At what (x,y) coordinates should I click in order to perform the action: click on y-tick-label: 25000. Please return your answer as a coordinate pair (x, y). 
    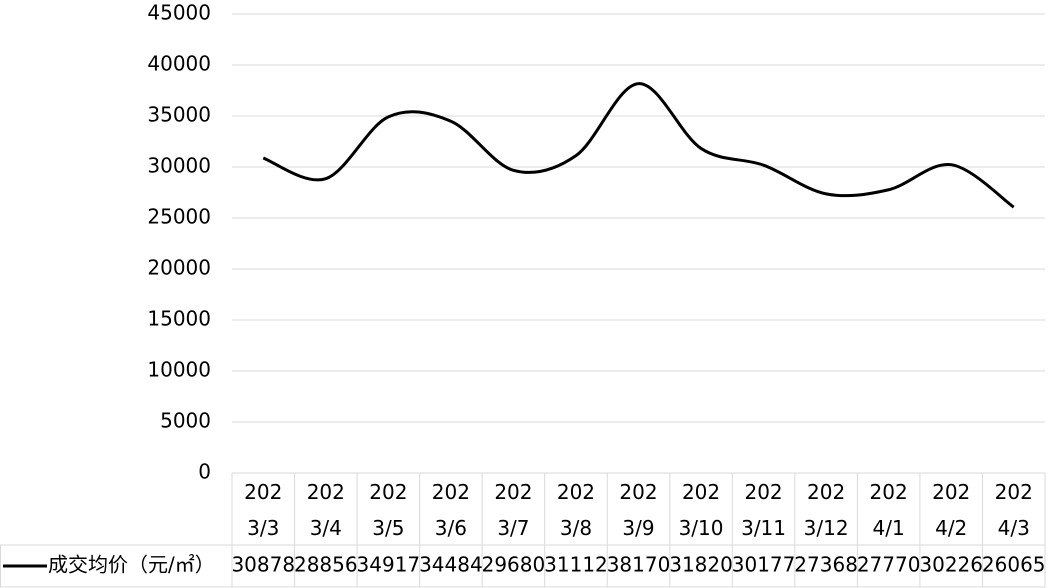
    Looking at the image, I should click on (179, 217).